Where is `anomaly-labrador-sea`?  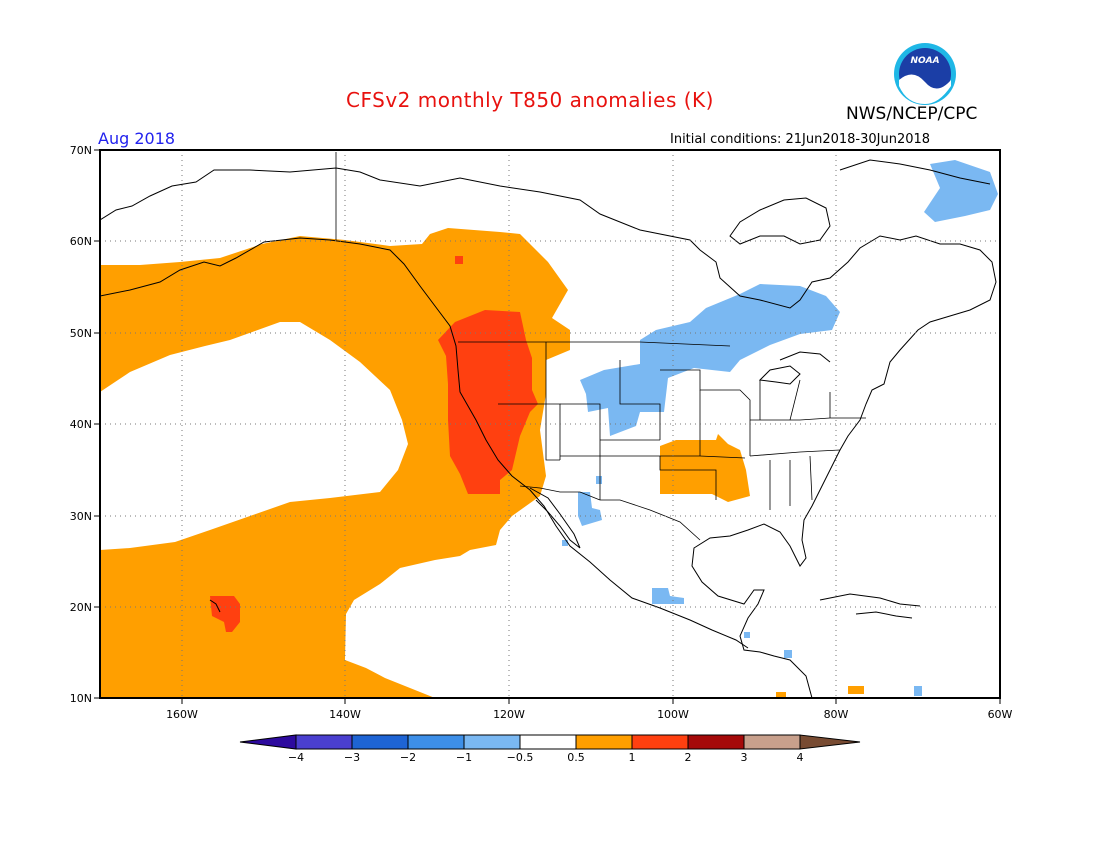
anomaly-labrador-sea is located at coordinates (961, 191).